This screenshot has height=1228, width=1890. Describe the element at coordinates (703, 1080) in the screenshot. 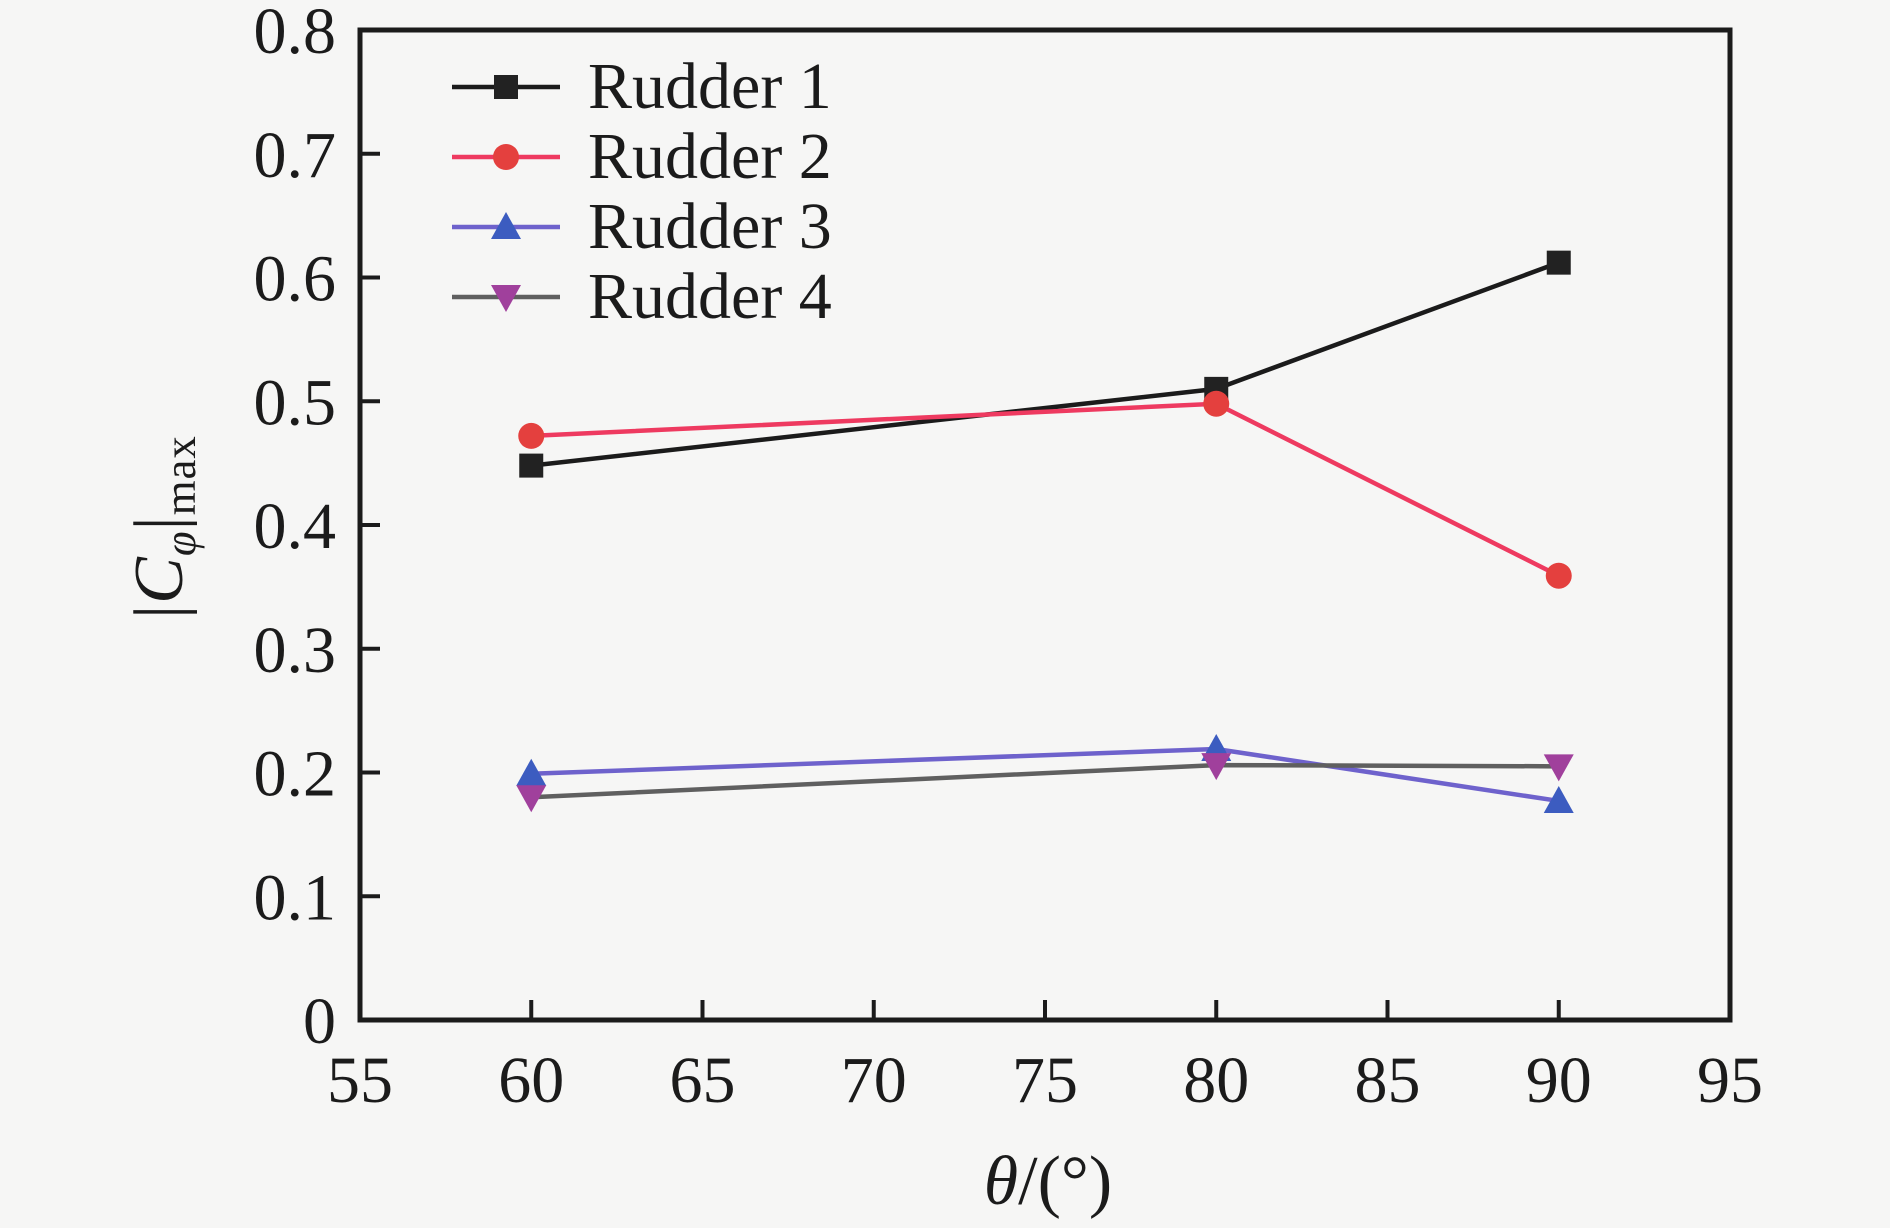

I see `svg-text: 65` at that location.